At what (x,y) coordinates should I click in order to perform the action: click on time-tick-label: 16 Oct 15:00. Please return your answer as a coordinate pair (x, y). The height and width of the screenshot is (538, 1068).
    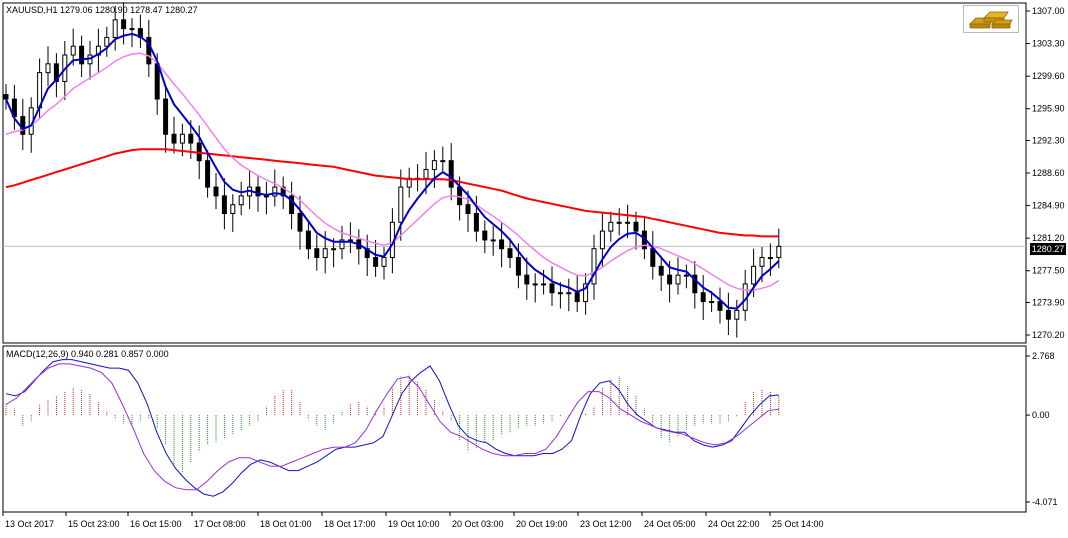
    Looking at the image, I should click on (156, 524).